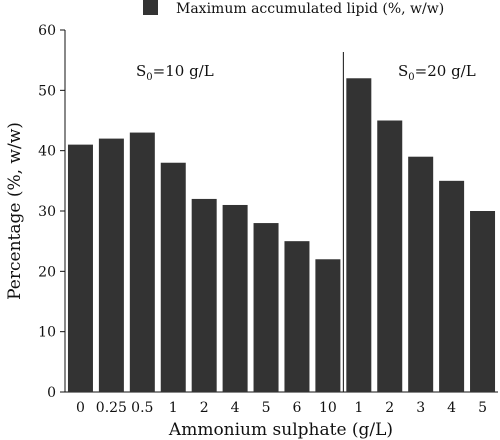 The width and height of the screenshot is (500, 440). I want to click on legend-swatch, so click(150, 7).